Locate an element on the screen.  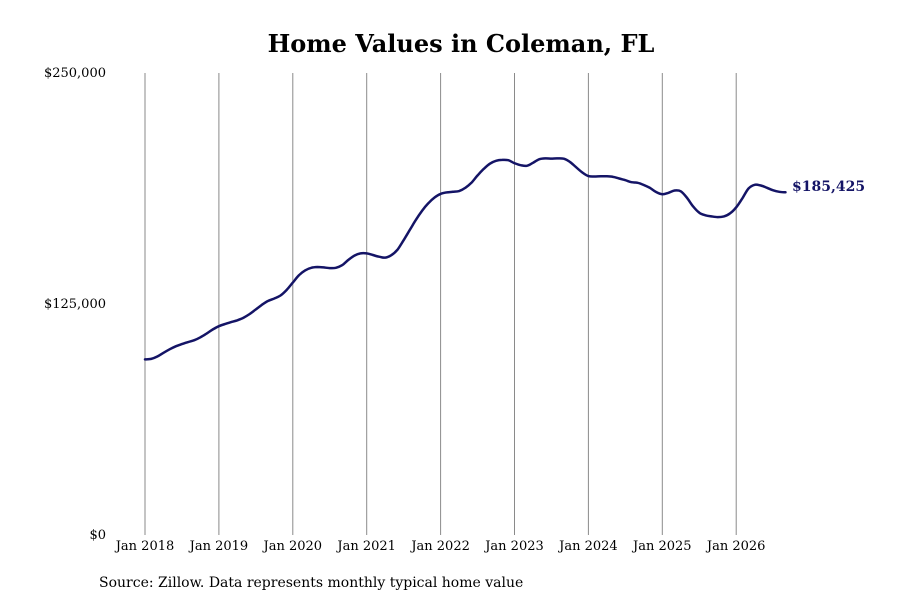
x-tick-label: Jan 2019 is located at coordinates (218, 546).